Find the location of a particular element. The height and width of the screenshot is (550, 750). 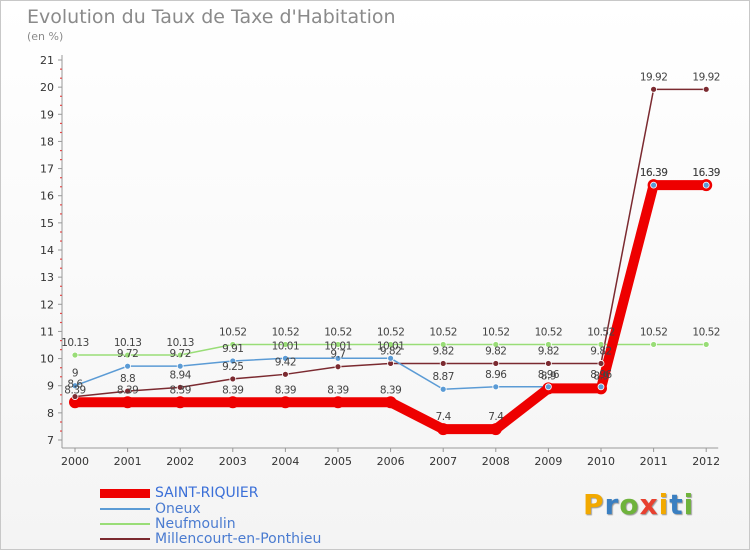

legend-label-oneux: Oneux is located at coordinates (178, 509).